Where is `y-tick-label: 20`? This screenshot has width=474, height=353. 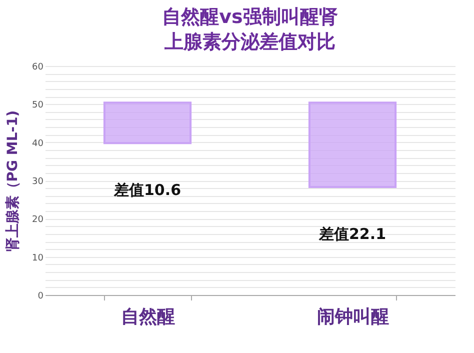
y-tick-label: 20 is located at coordinates (38, 220).